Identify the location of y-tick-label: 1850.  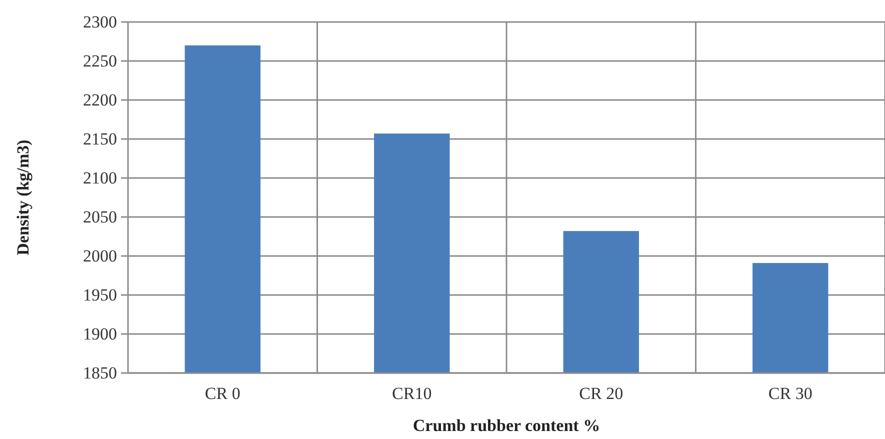
(100, 373).